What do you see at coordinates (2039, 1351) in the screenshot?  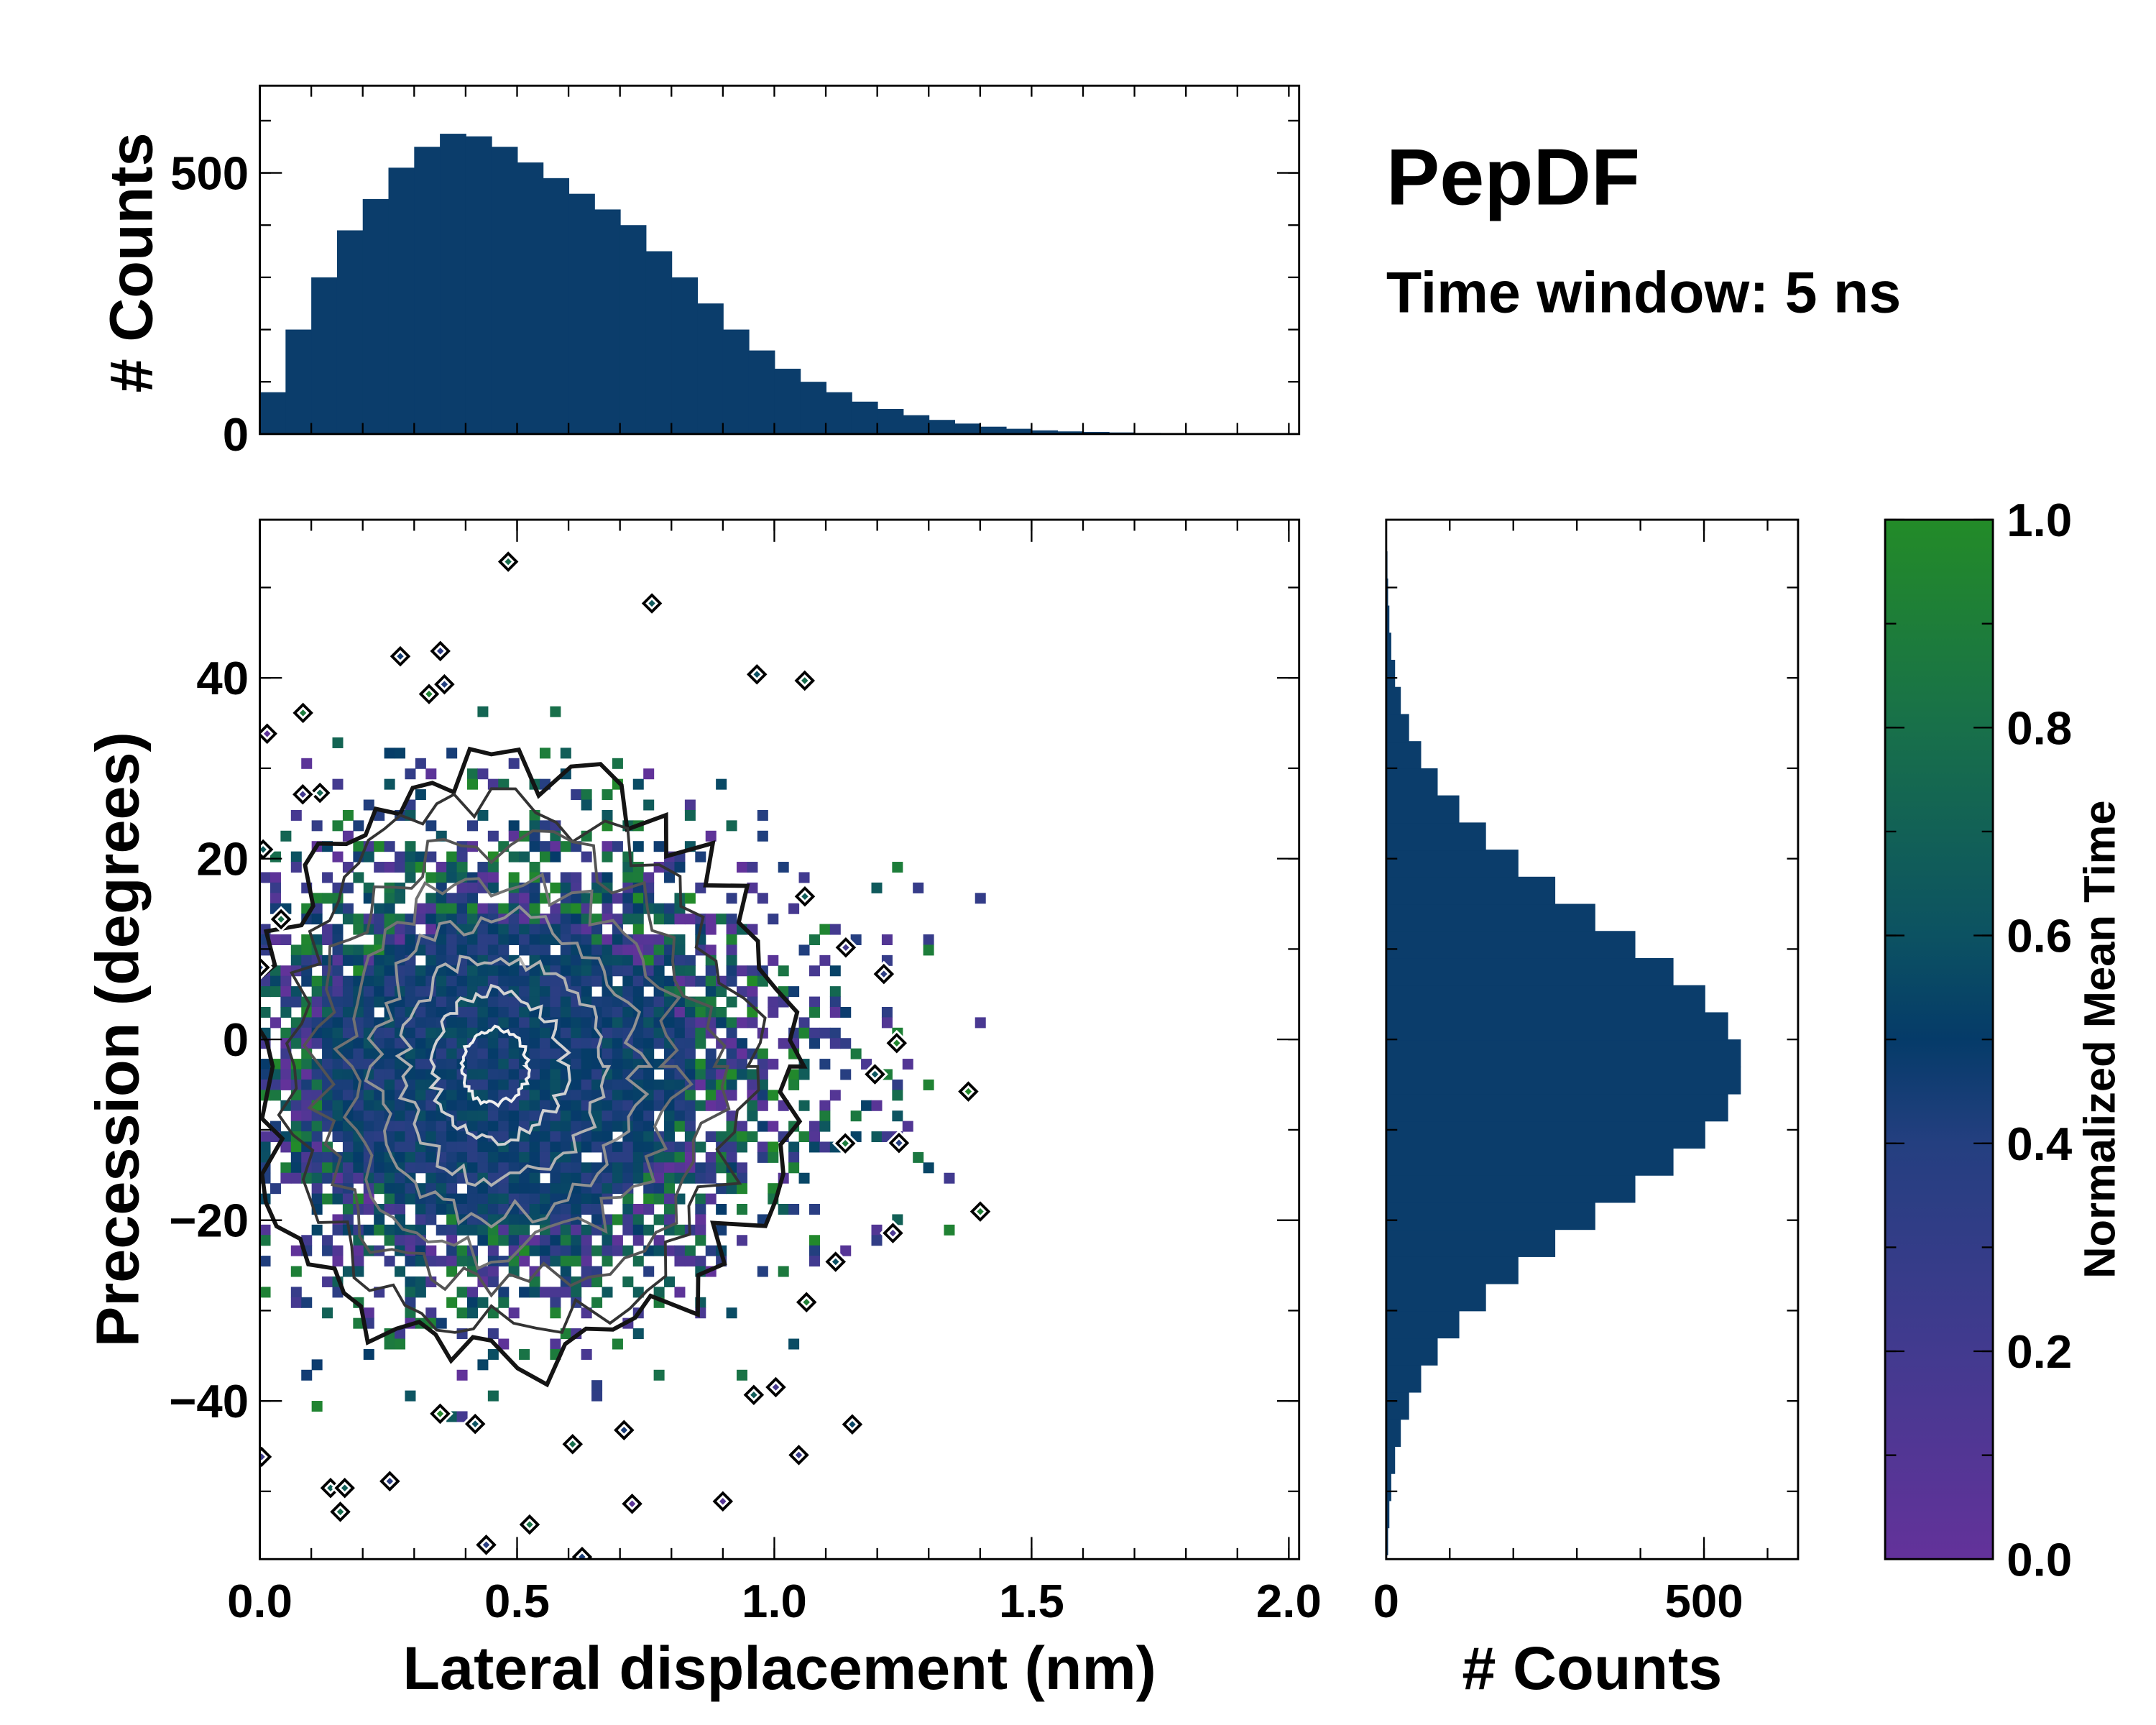 I see `colorbar-tick-label: 0.2` at bounding box center [2039, 1351].